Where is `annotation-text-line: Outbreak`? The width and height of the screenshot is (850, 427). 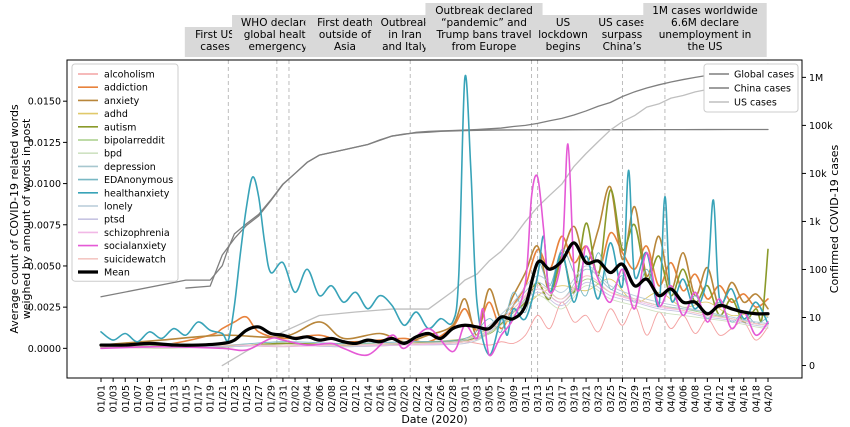 annotation-text-line: Outbreak is located at coordinates (406, 23).